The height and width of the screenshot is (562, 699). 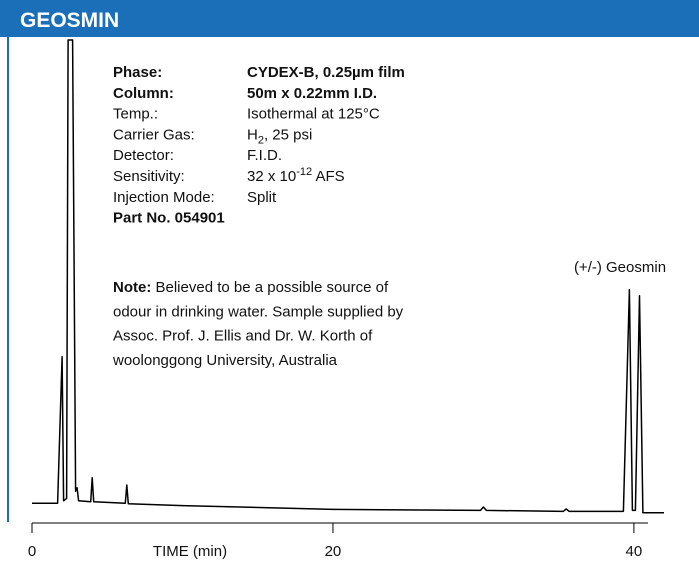 I want to click on peak-annotation: (+/-) Geosmin, so click(x=620, y=267).